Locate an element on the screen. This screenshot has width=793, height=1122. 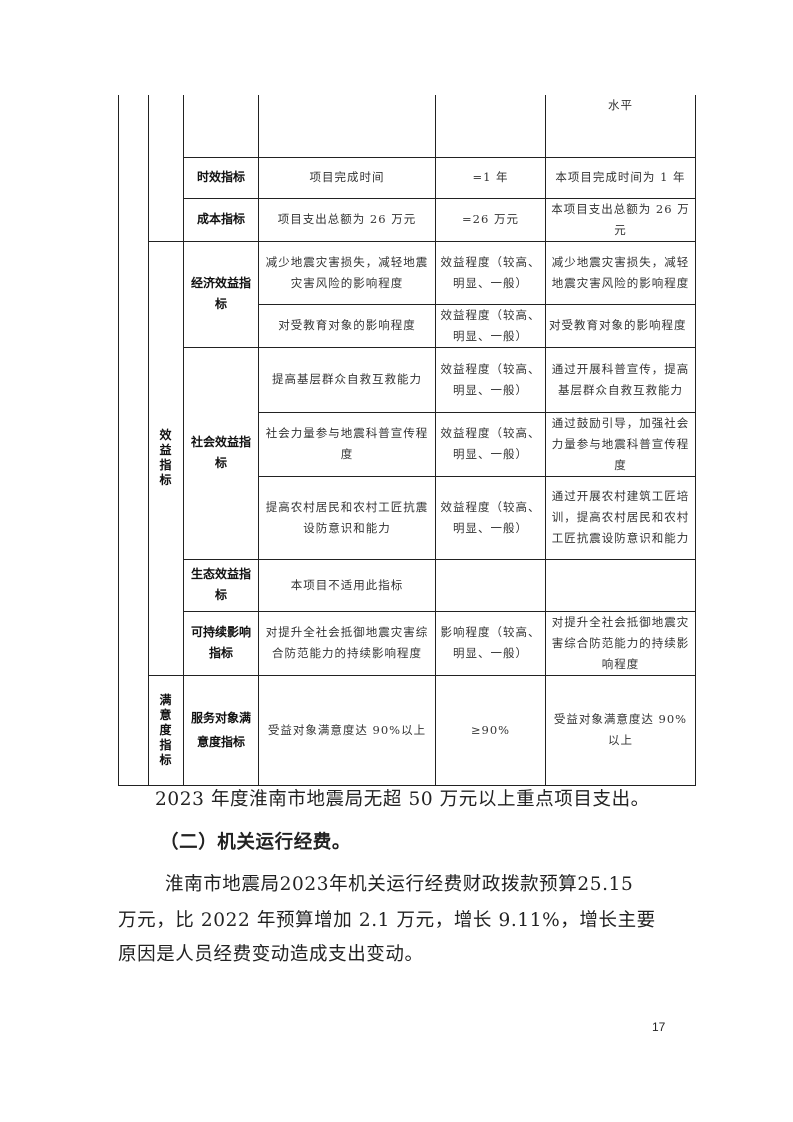
indicator-cell: 对提升全社会抵御地震灾害综合防范能力的持续影响程度 is located at coordinates (347, 643).